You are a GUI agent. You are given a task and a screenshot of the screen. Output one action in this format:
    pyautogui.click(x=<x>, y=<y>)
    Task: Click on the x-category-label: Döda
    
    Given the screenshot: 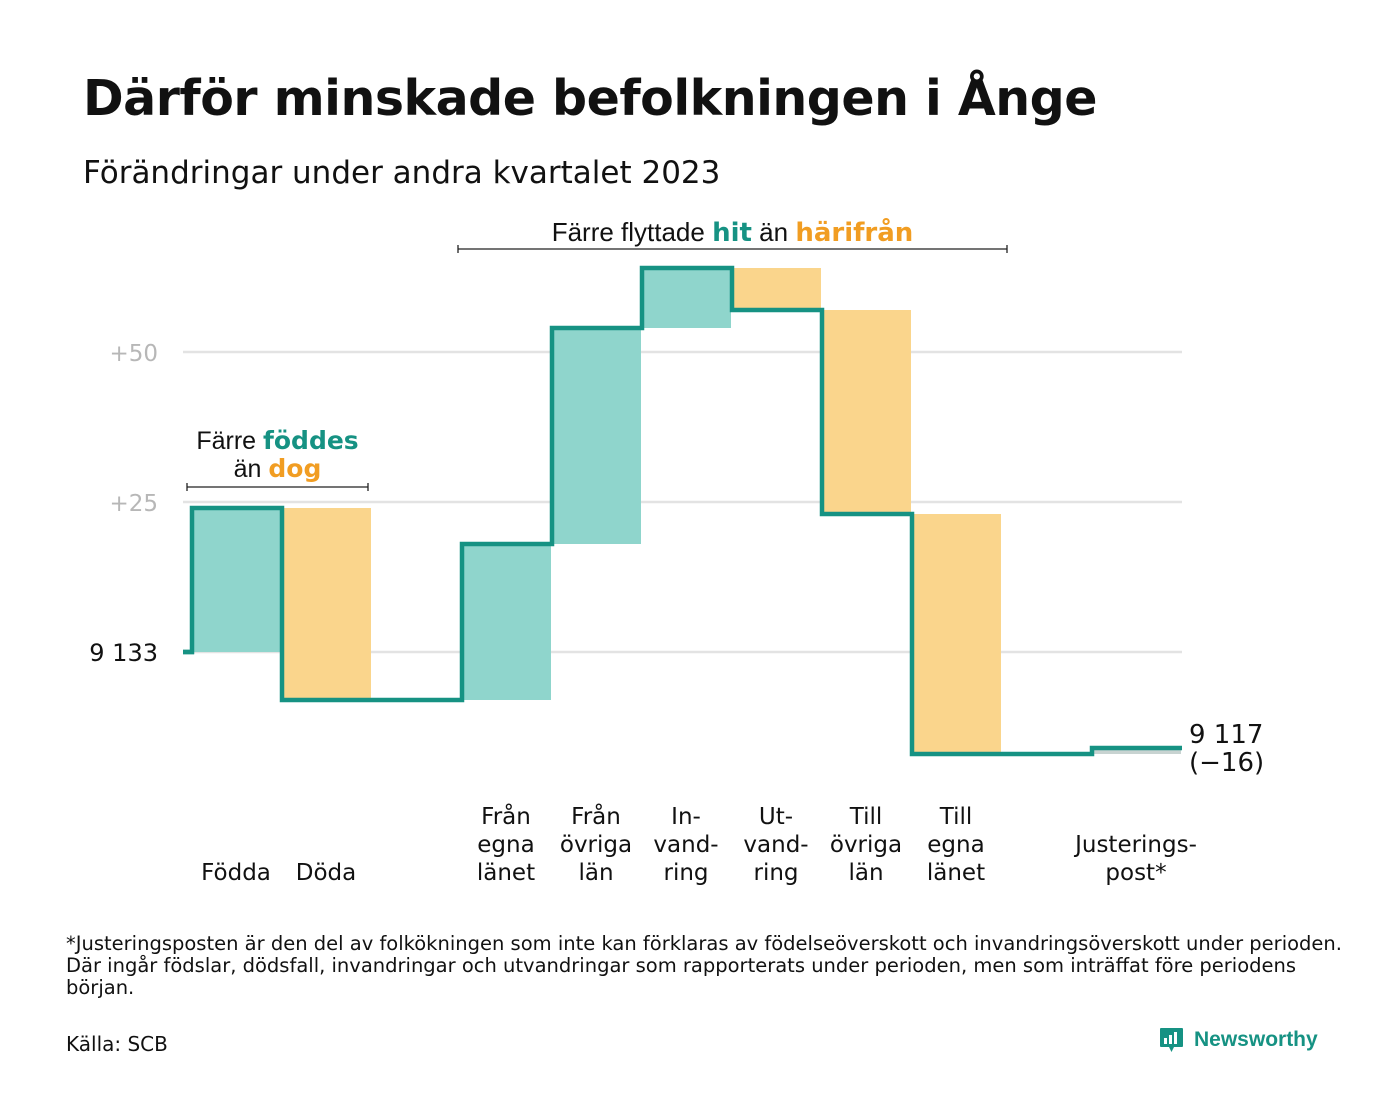 What is the action you would take?
    pyautogui.click(x=326, y=873)
    